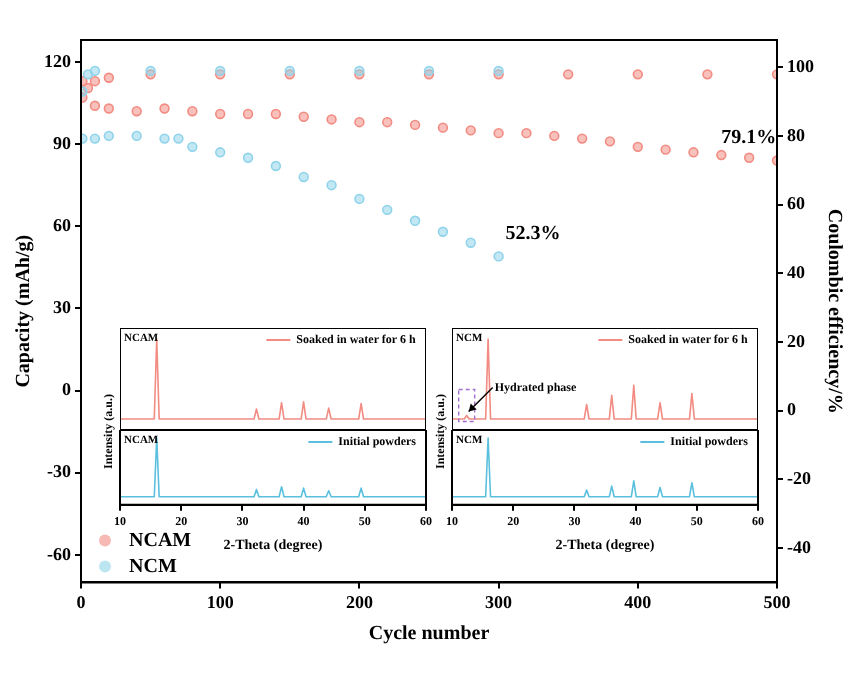 Image resolution: width=858 pixels, height=674 pixels. I want to click on x-tick-label: 300, so click(499, 601).